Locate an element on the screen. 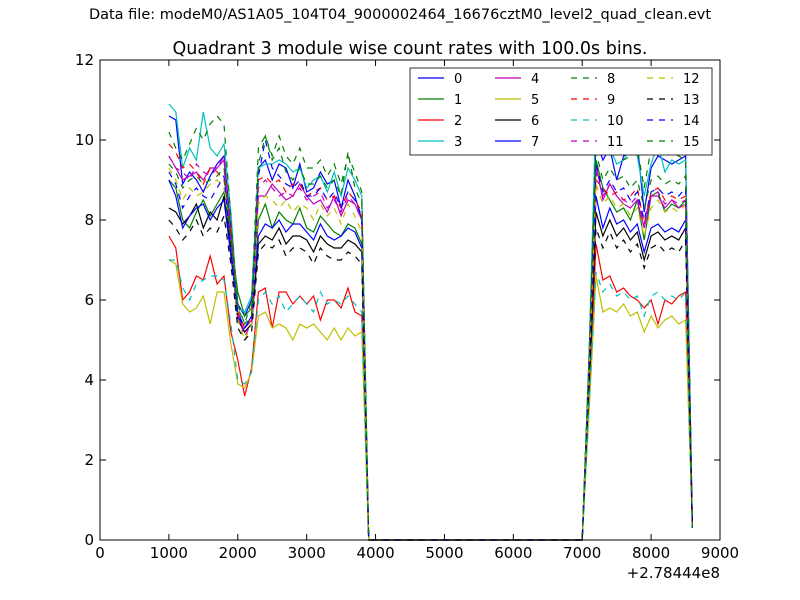 Image resolution: width=800 pixels, height=600 pixels. legend-label-4: 4 is located at coordinates (535, 79).